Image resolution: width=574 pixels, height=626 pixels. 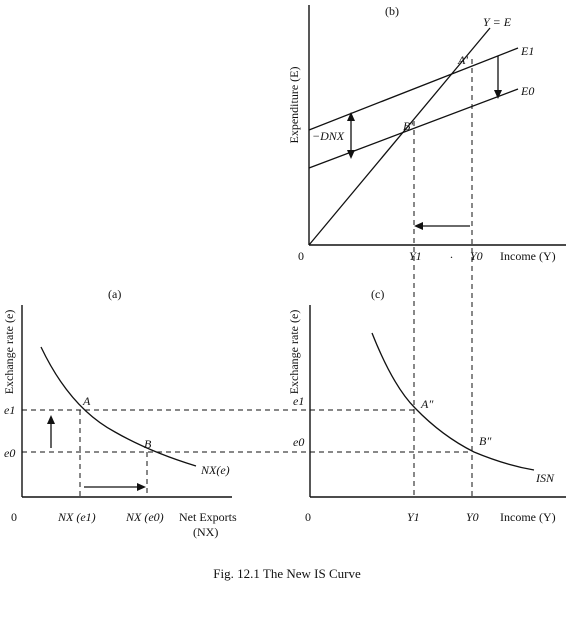 I want to click on line-45-label: Y = E, so click(x=497, y=22).